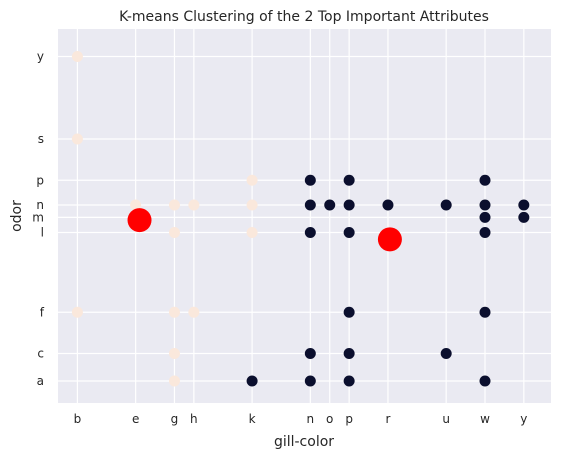 This screenshot has width=562, height=457. I want to click on x-tick-label: y, so click(523, 419).